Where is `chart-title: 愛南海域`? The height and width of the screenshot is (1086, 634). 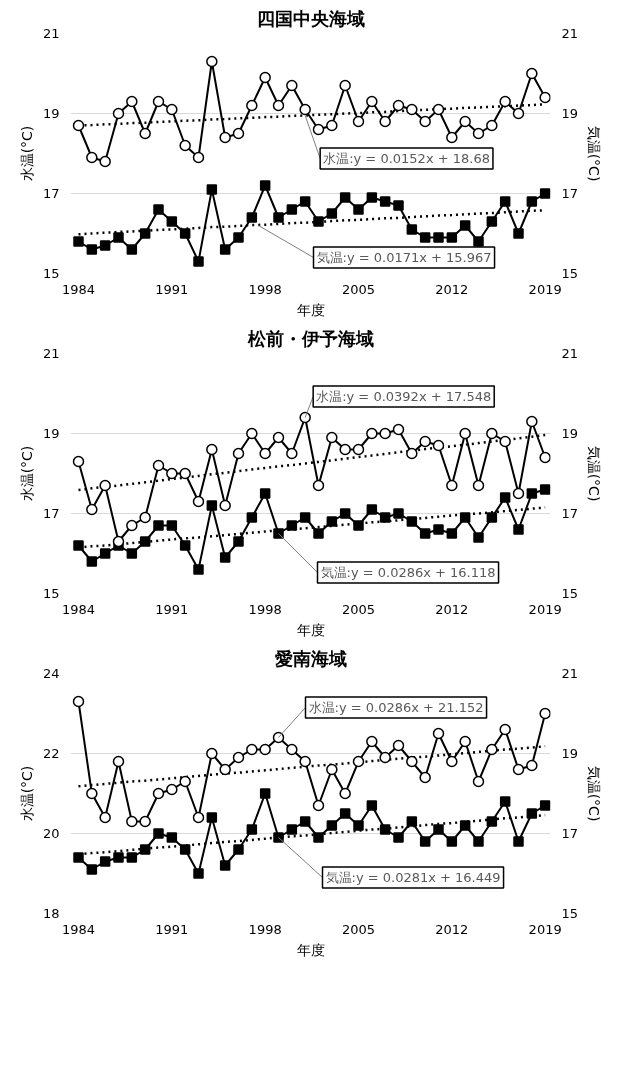
chart-title: 愛南海域 is located at coordinates (310, 658).